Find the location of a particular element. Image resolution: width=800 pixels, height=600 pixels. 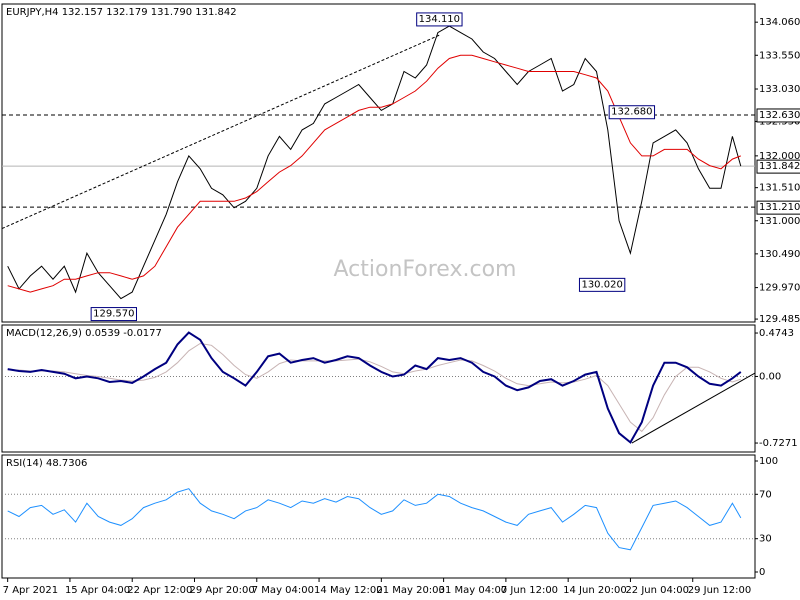

x-tick-label: 14 May 12:00 is located at coordinates (348, 590).